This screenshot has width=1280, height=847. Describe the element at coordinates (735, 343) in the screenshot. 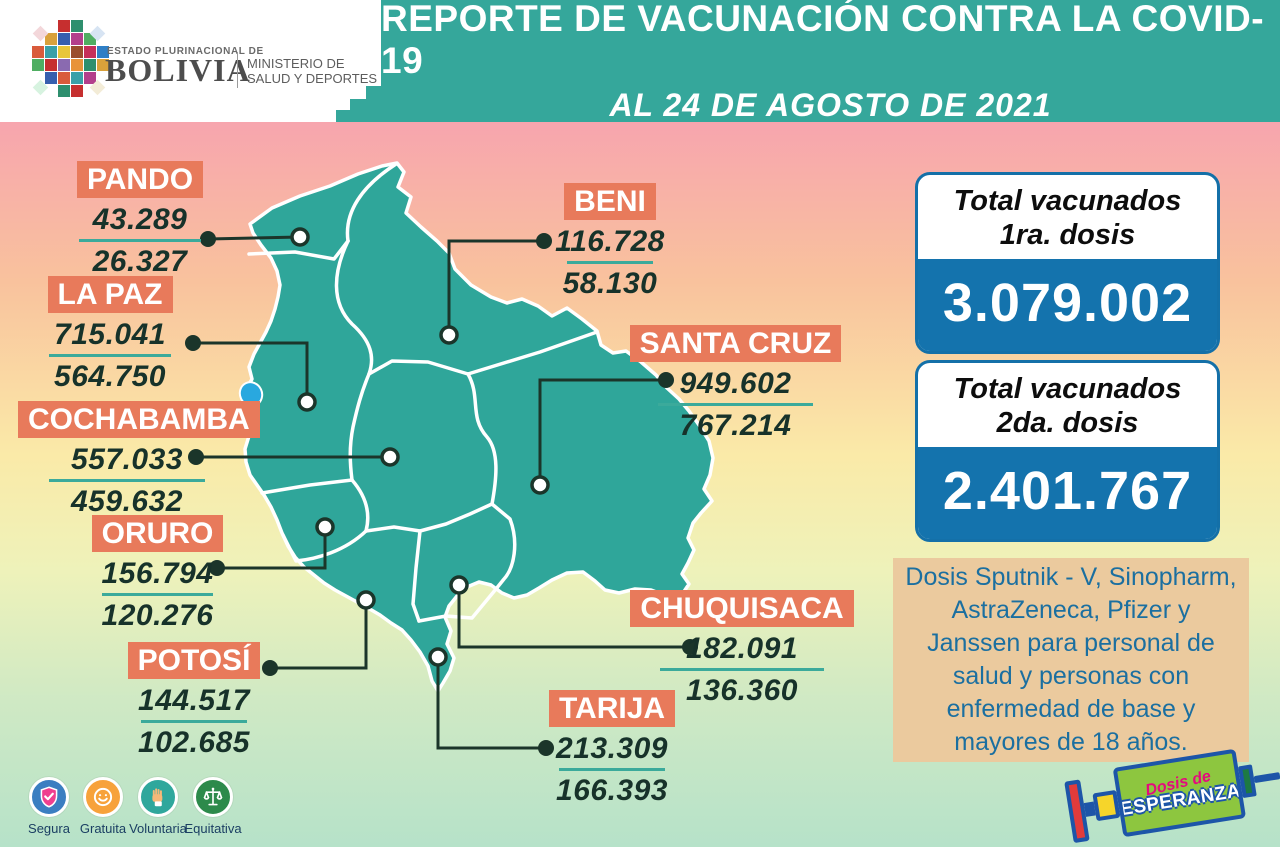

I see `dept-name: SANTA CRUZ` at that location.